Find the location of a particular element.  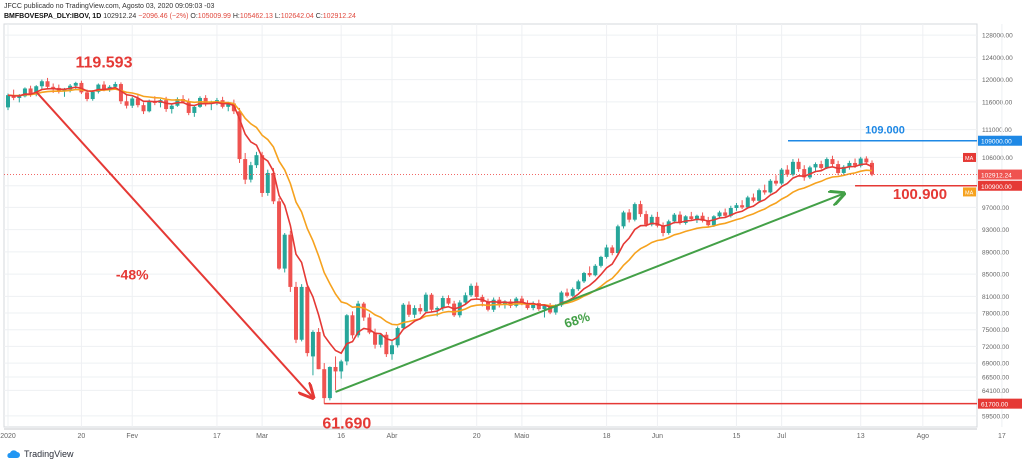

annotation-level-blue: 109.000 is located at coordinates (885, 131).